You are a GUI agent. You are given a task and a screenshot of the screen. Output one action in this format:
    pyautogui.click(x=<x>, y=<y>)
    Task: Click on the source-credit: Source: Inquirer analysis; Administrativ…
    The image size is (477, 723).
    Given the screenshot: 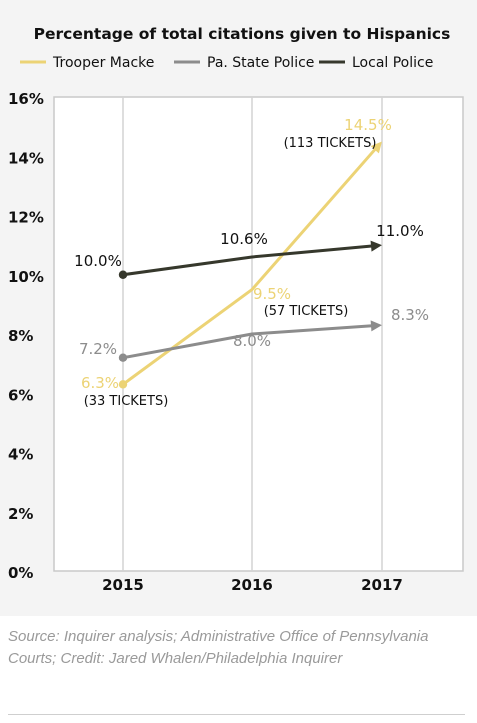 What is the action you would take?
    pyautogui.click(x=218, y=647)
    